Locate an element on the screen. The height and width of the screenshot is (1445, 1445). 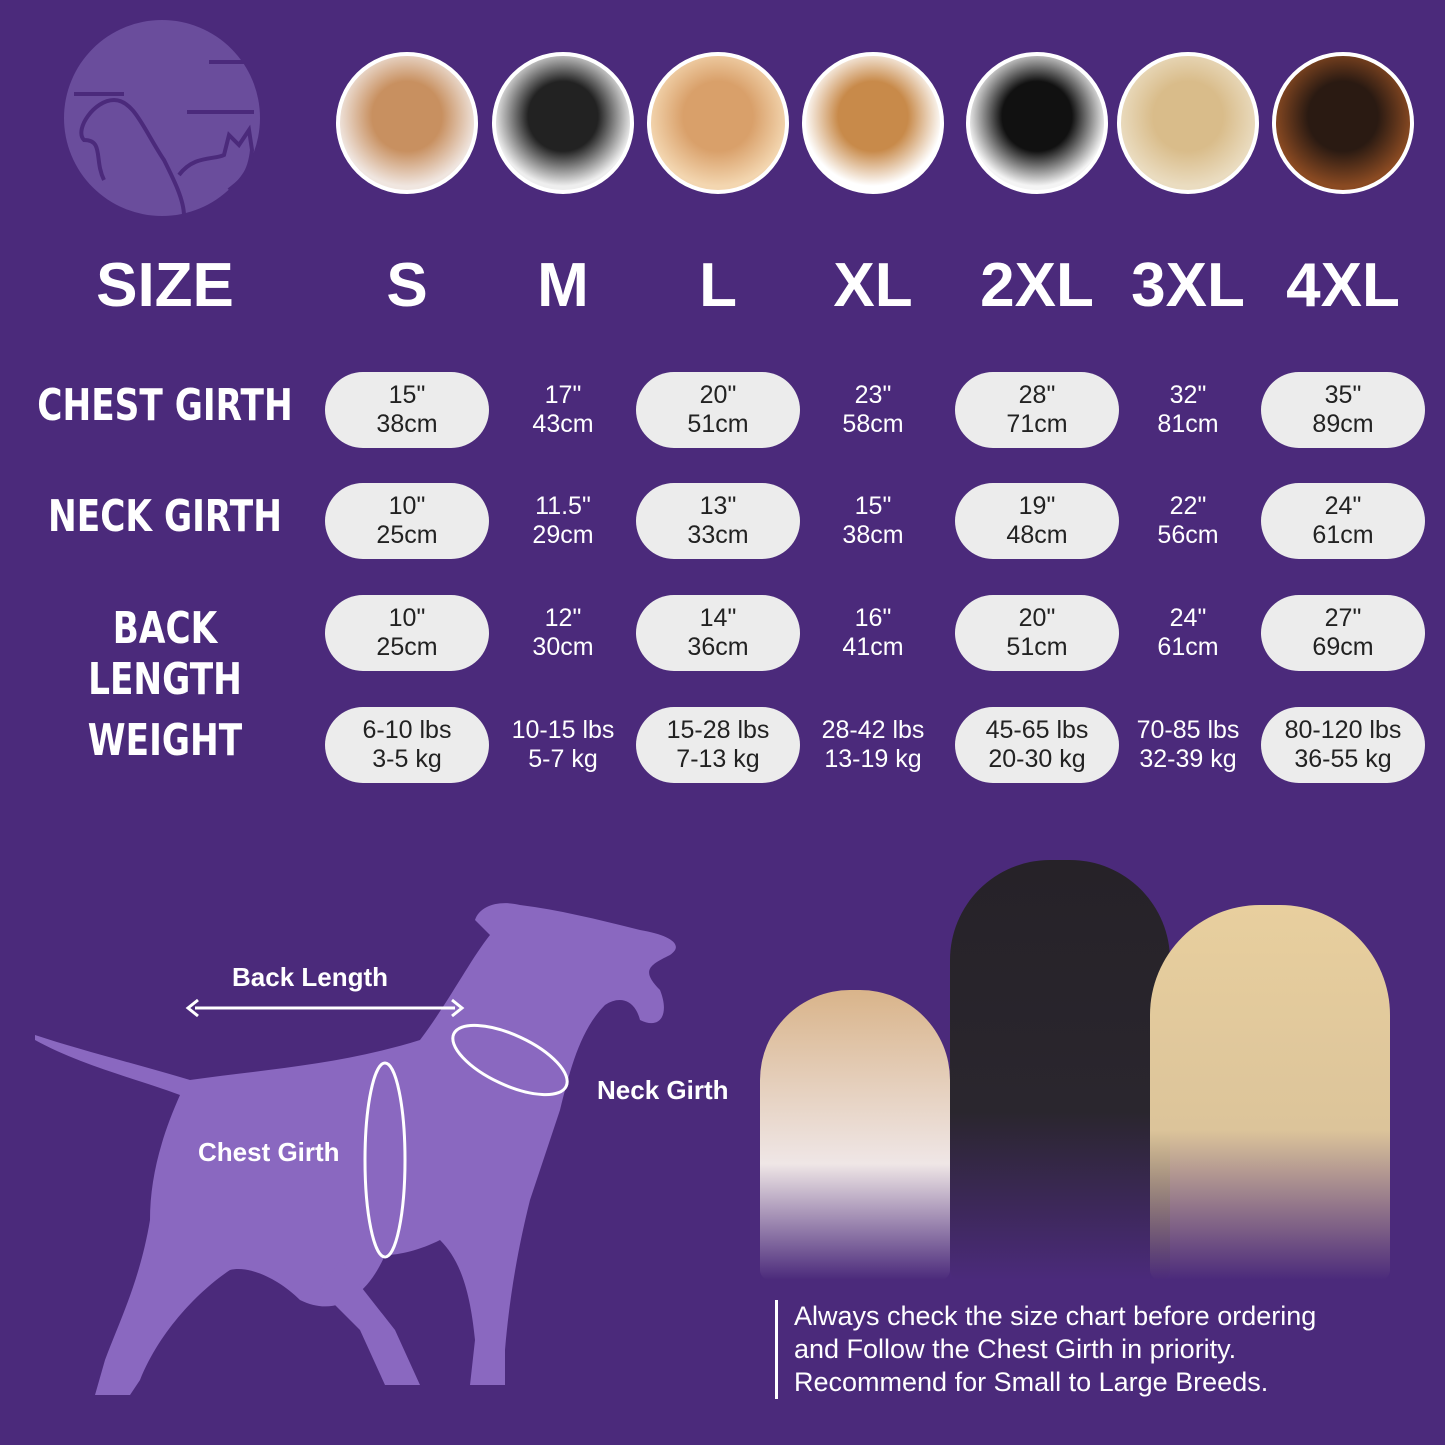
imperial-value: 45-65 lbs is located at coordinates (1037, 730).